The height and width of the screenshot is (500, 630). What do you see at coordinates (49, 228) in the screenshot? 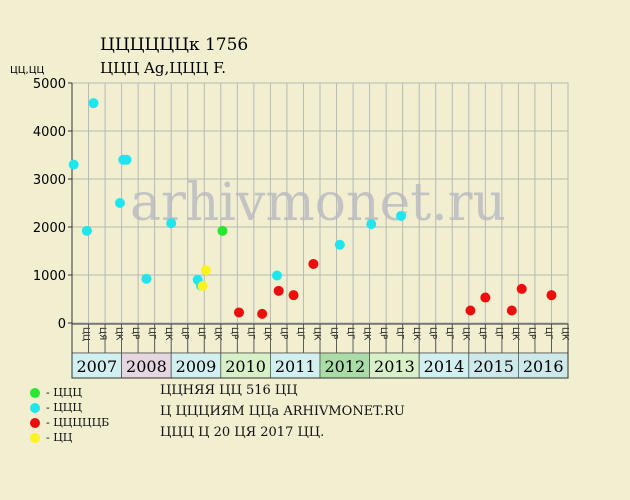
I see `y-tick-label: 2000` at bounding box center [49, 228].